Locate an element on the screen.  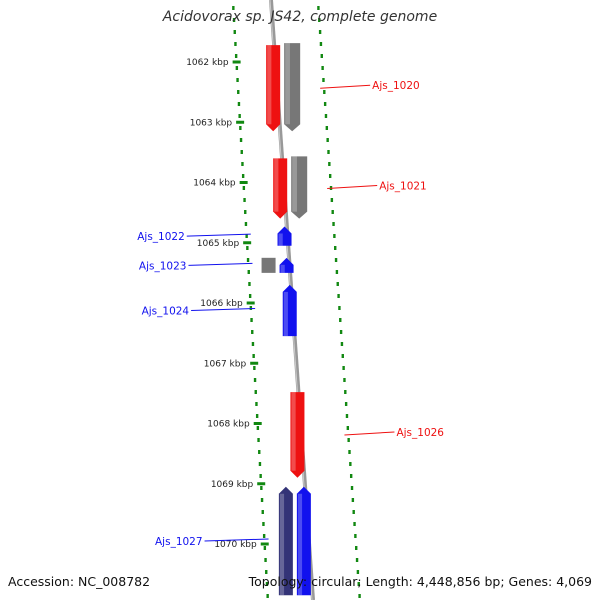
reverse-gene-arrow-dark is located at coordinates (285, 541).